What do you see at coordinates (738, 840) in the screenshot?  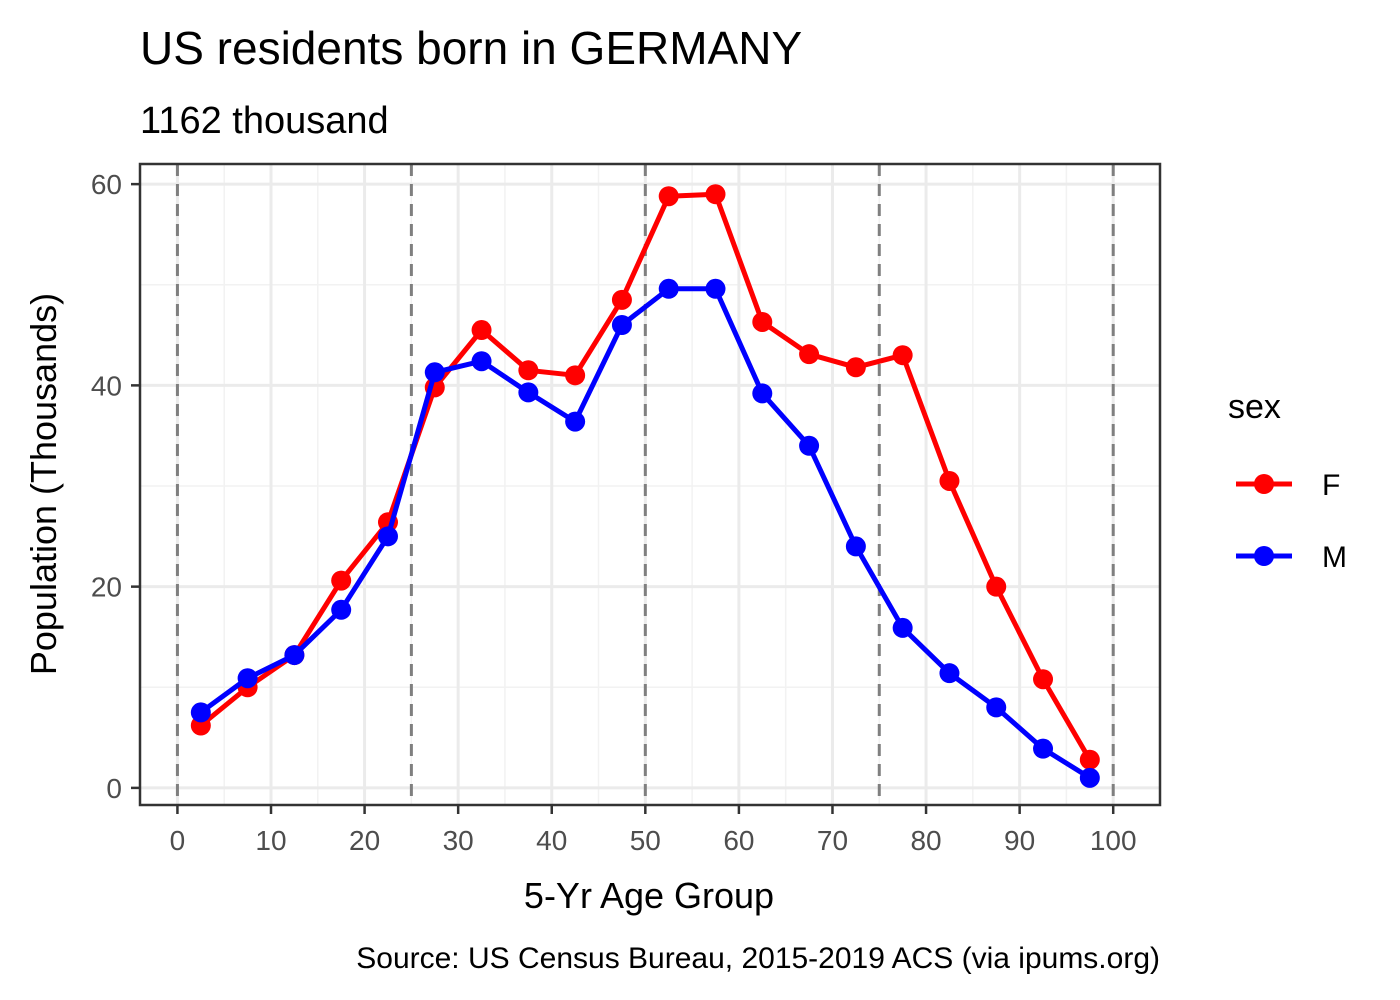 I see `x-tick-label: 60` at bounding box center [738, 840].